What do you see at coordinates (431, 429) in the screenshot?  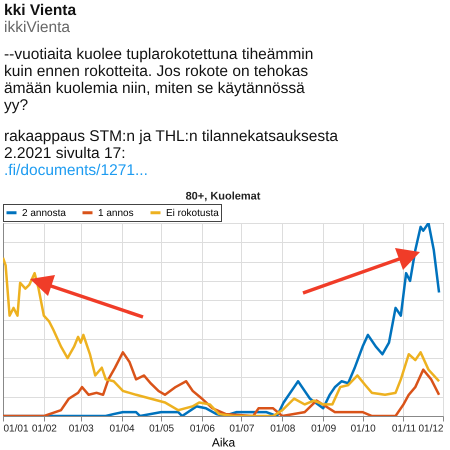 I see `x-tick-label: 01/12` at bounding box center [431, 429].